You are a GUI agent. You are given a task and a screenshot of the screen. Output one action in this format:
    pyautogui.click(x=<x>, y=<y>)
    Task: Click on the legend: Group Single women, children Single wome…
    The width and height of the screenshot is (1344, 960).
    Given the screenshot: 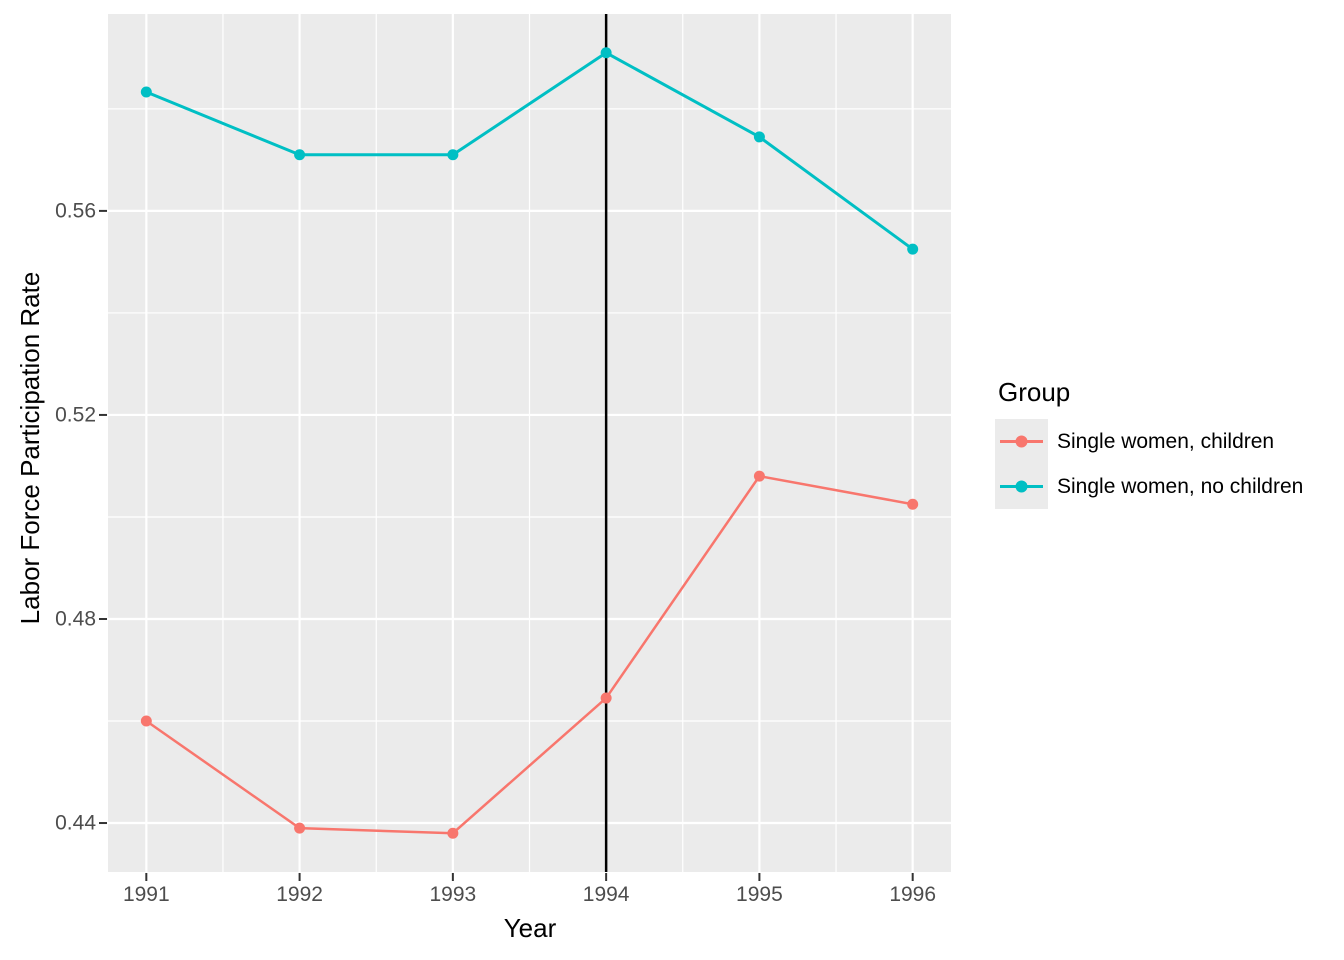 What is the action you would take?
    pyautogui.click(x=1149, y=443)
    